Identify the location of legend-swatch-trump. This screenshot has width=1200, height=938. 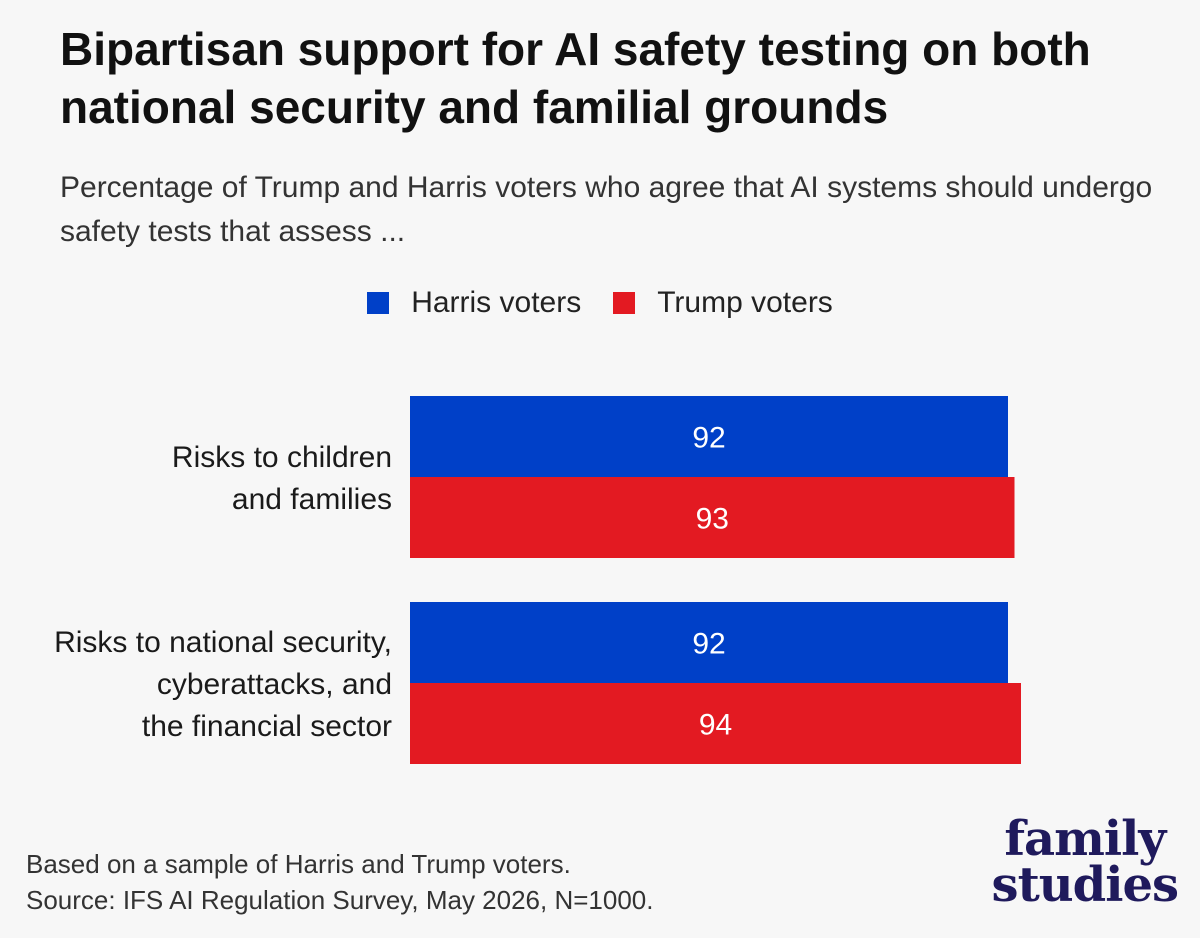
(624, 303).